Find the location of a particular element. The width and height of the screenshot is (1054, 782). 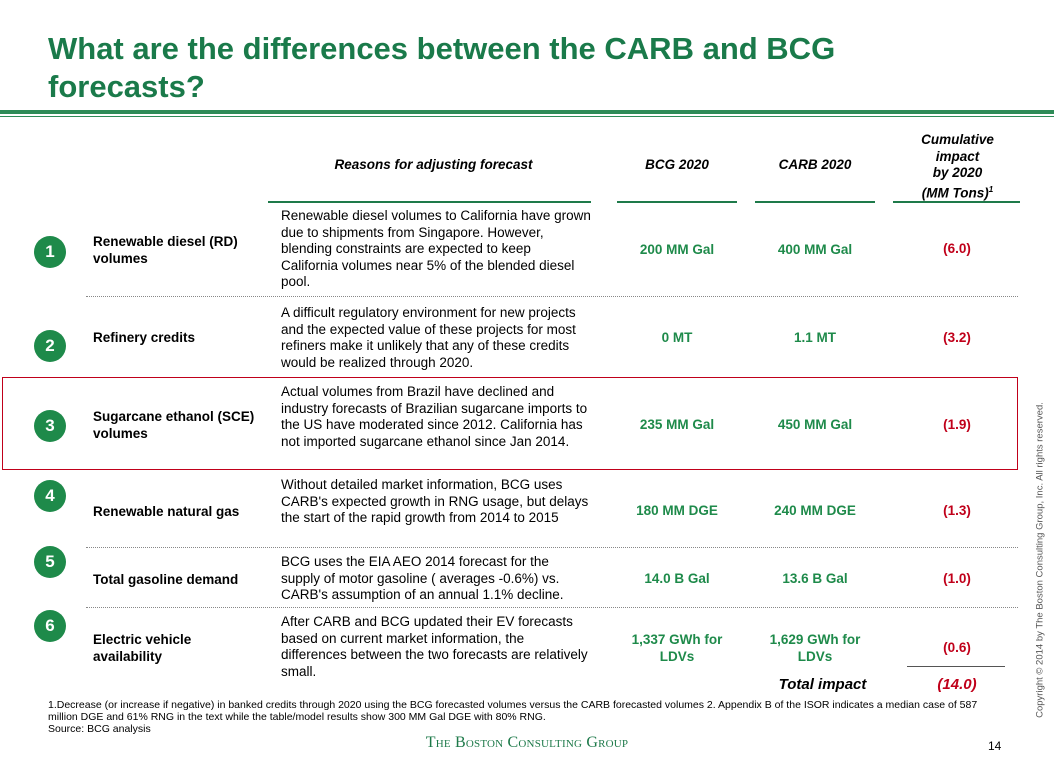

row-impact-value: (0.6) is located at coordinates (957, 647).